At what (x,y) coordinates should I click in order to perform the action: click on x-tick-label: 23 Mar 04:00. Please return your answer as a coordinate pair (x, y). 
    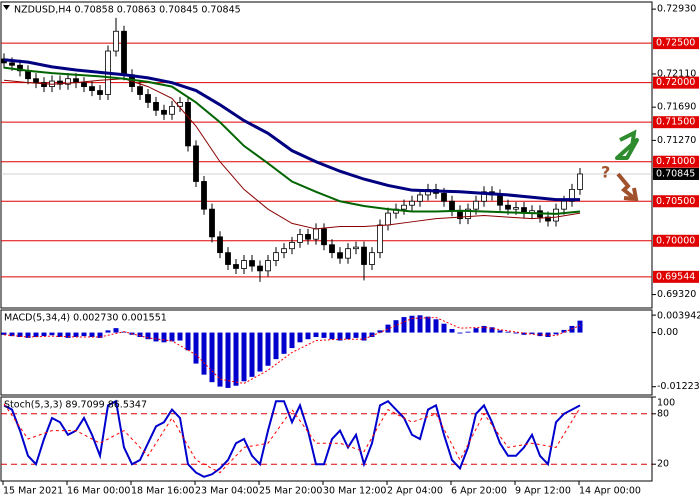
    Looking at the image, I should click on (226, 491).